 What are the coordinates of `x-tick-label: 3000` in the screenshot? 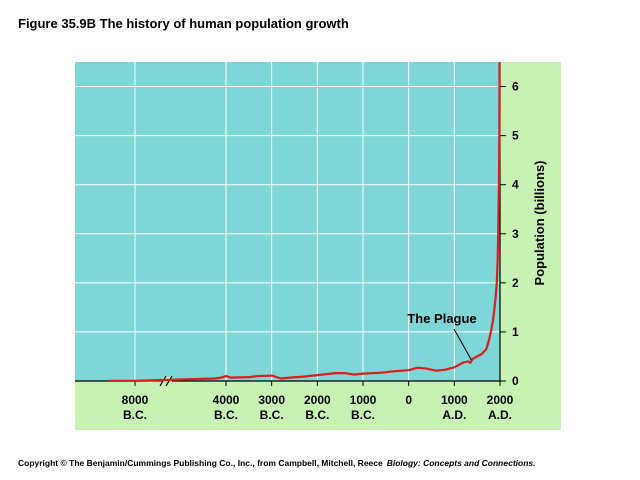 It's located at (271, 400).